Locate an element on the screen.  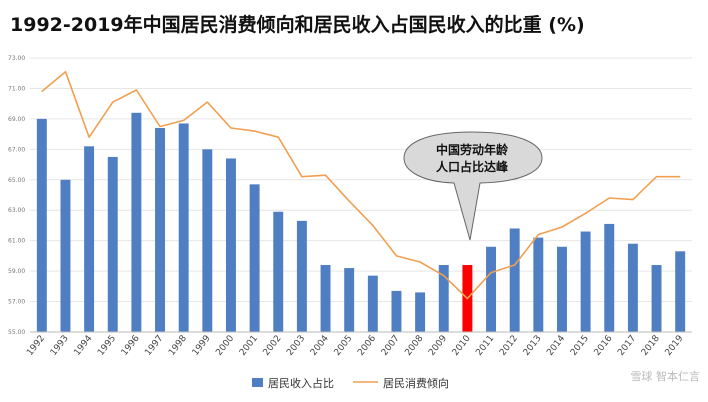
y-tick-label: 63.00 is located at coordinates (16, 210).